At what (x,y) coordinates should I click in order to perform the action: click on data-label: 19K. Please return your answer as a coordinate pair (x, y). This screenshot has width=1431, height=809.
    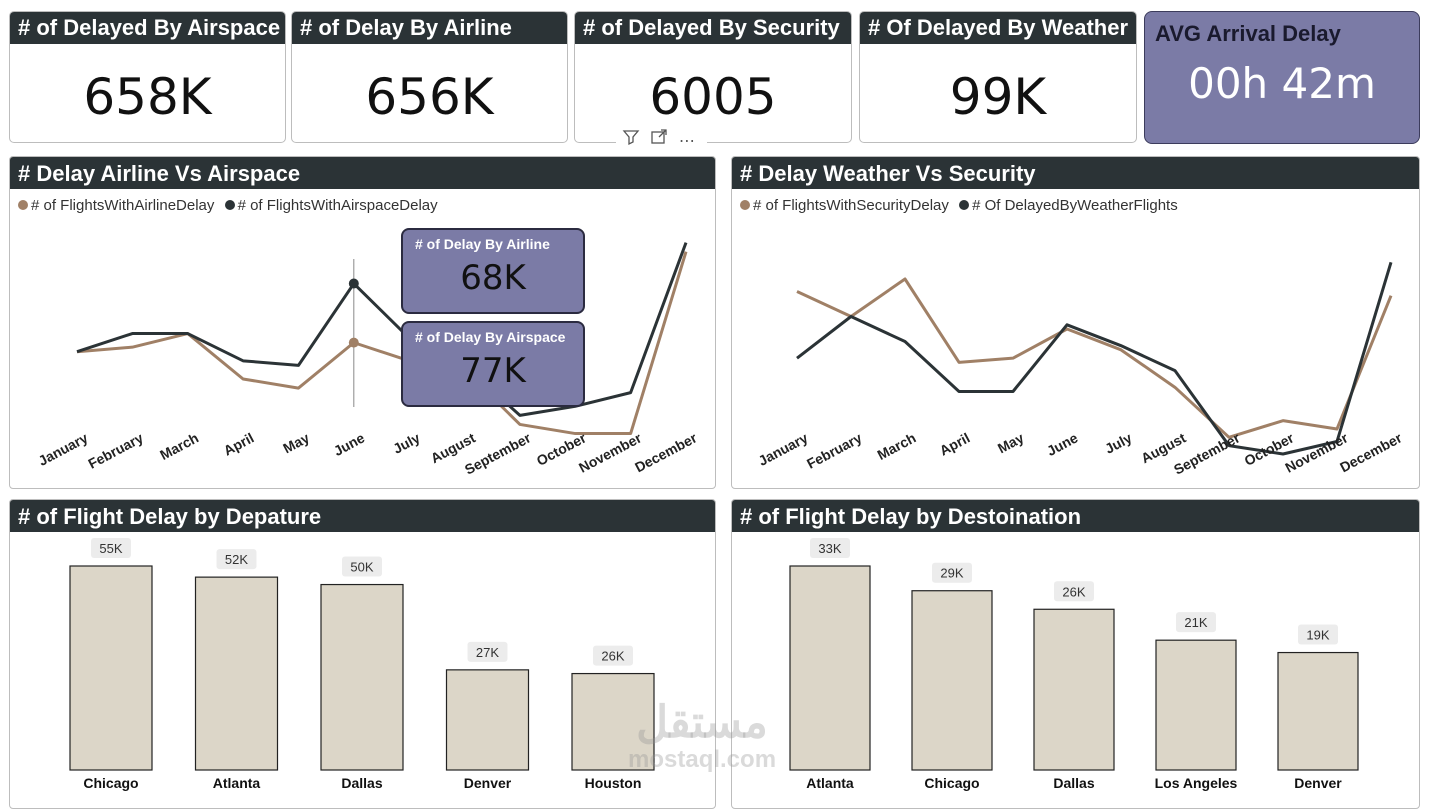
    Looking at the image, I should click on (1317, 635).